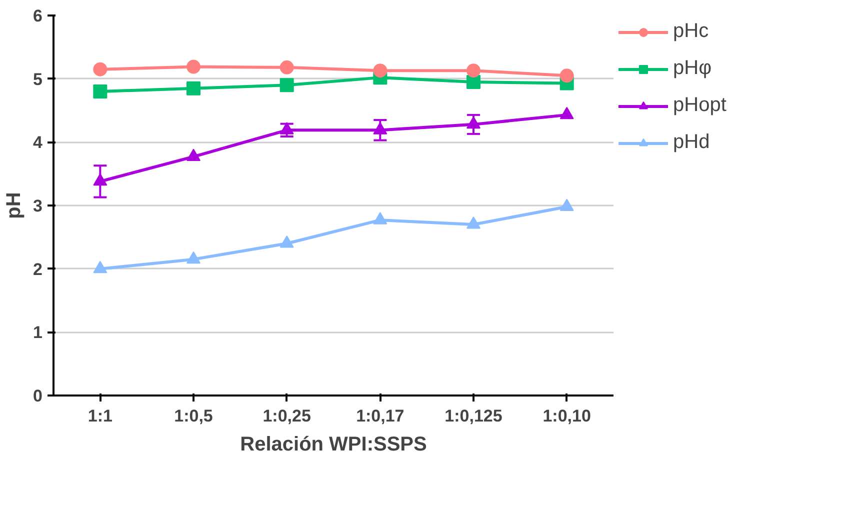  What do you see at coordinates (193, 416) in the screenshot?
I see `x-tick-label: 1:0,5` at bounding box center [193, 416].